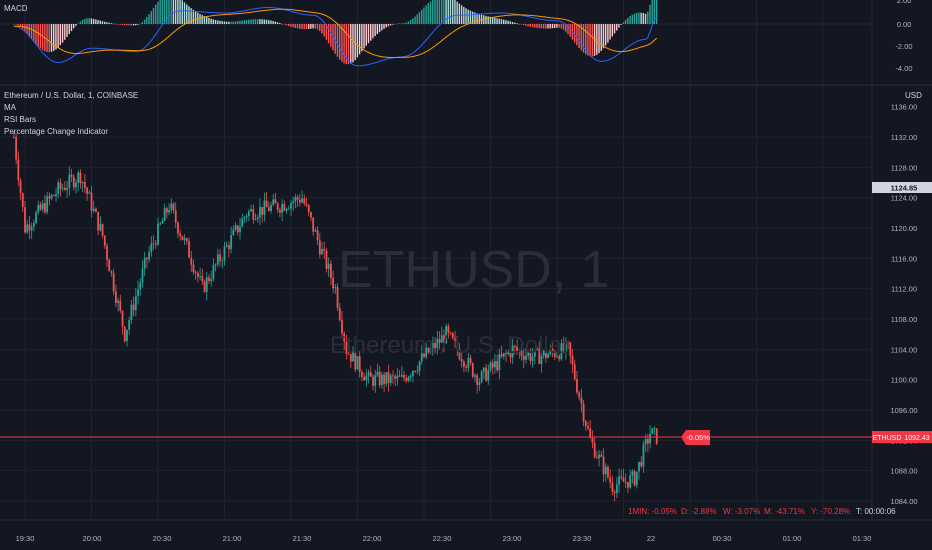 This screenshot has width=932, height=550. What do you see at coordinates (16, 8) in the screenshot?
I see `macd-legend: MACD` at bounding box center [16, 8].